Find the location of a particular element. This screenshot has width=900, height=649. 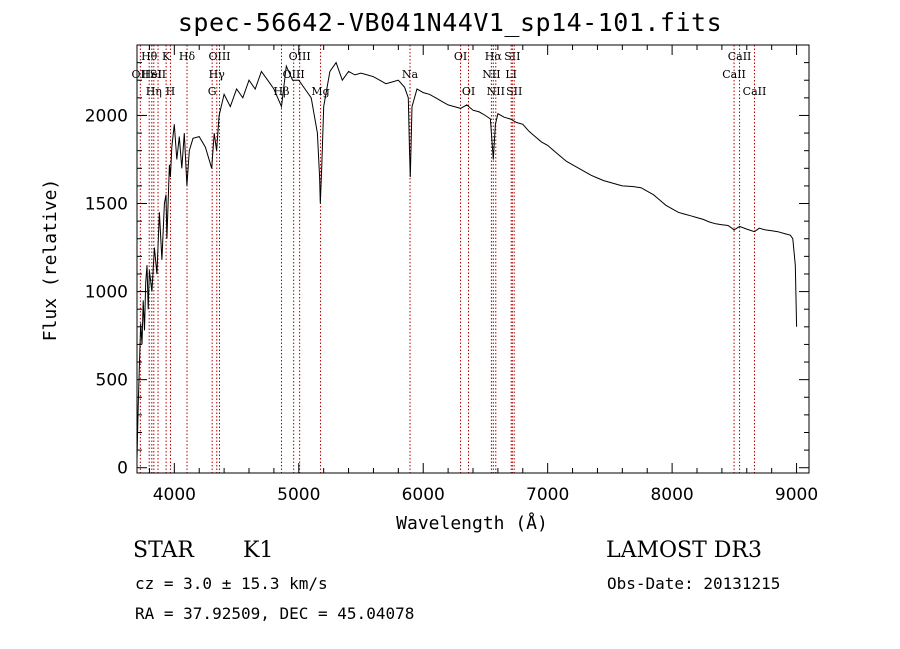

line-label: Hθ is located at coordinates (149, 56).